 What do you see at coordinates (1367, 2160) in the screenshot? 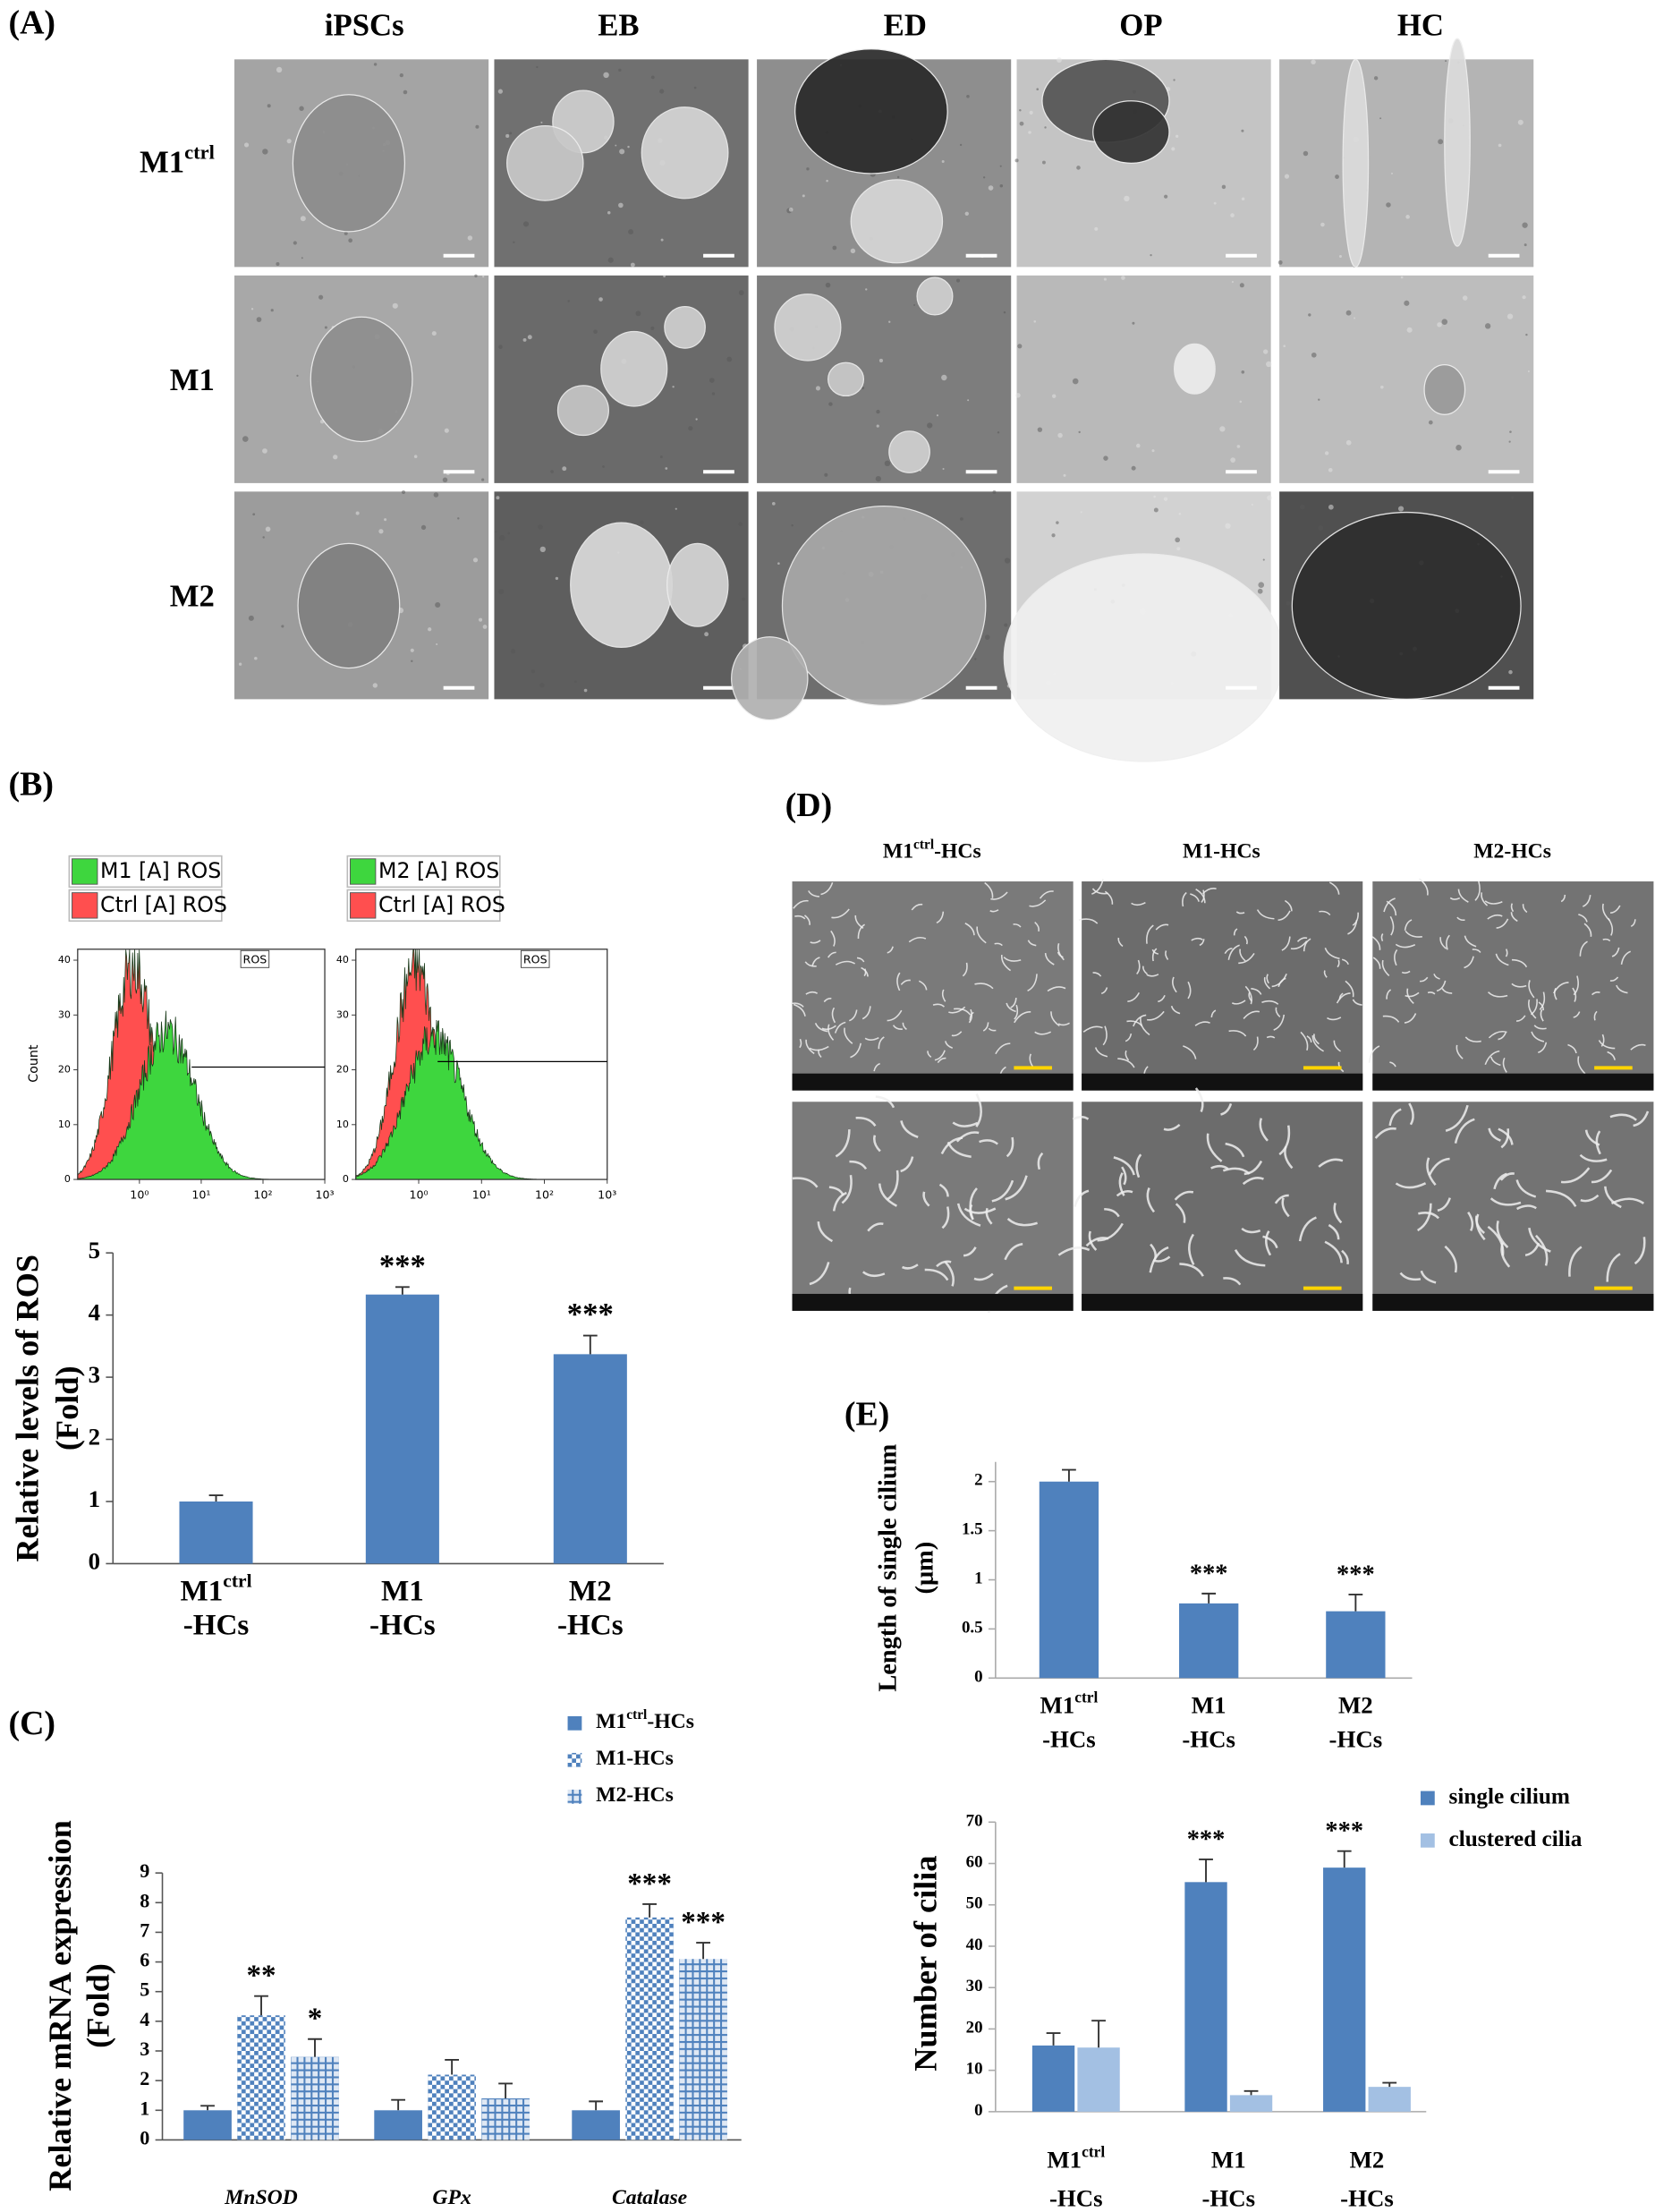
I see `text-run: M2` at bounding box center [1367, 2160].